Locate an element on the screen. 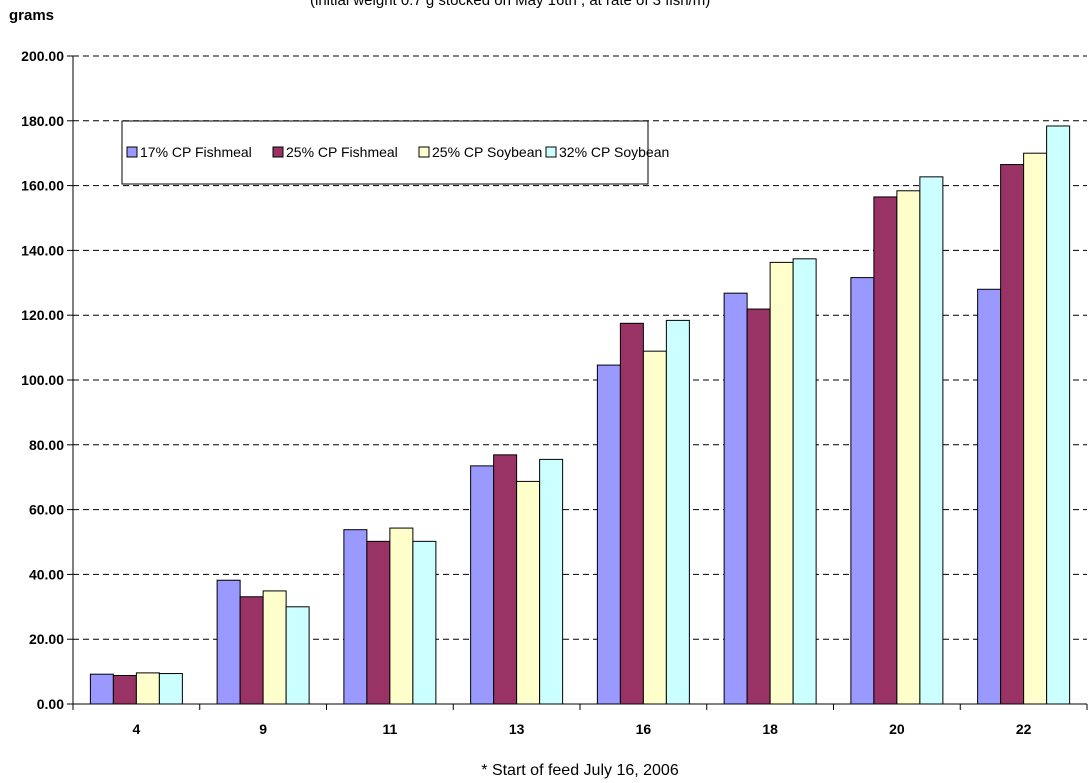 This screenshot has width=1090, height=783. y-tick-label: 100.00 is located at coordinates (42, 380).